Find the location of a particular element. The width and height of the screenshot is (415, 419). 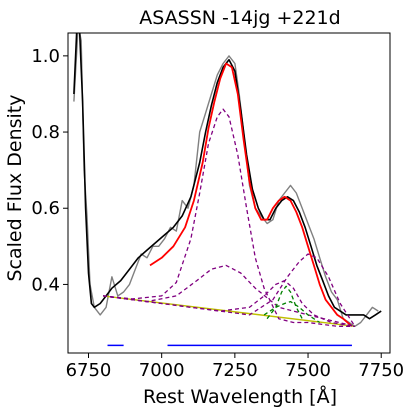

x-tick-label: 7500 is located at coordinates (308, 370).